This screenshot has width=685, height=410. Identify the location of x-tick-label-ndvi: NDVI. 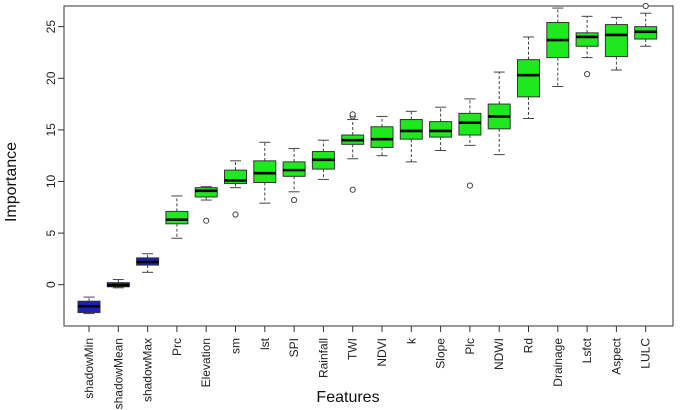
(382, 352).